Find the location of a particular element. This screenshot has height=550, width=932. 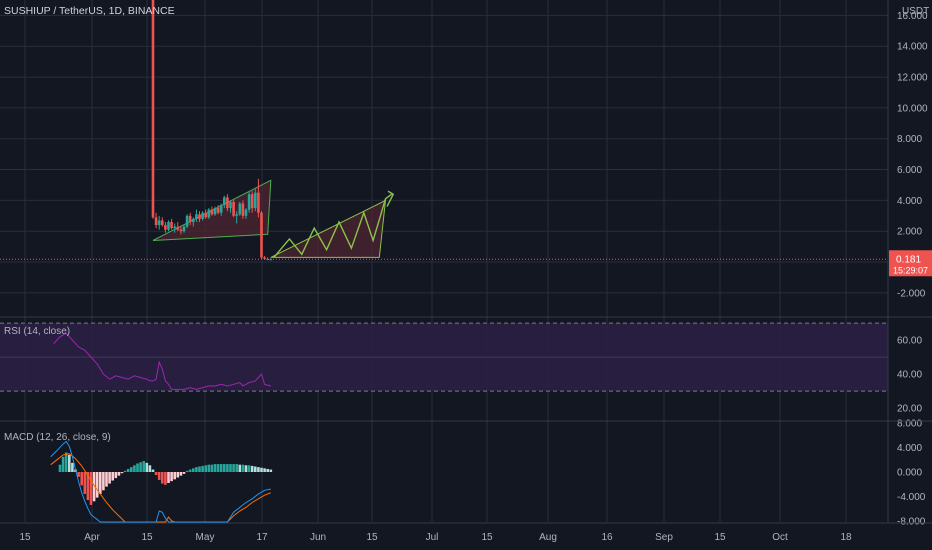

last-price-value: 0.181 is located at coordinates (908, 259).